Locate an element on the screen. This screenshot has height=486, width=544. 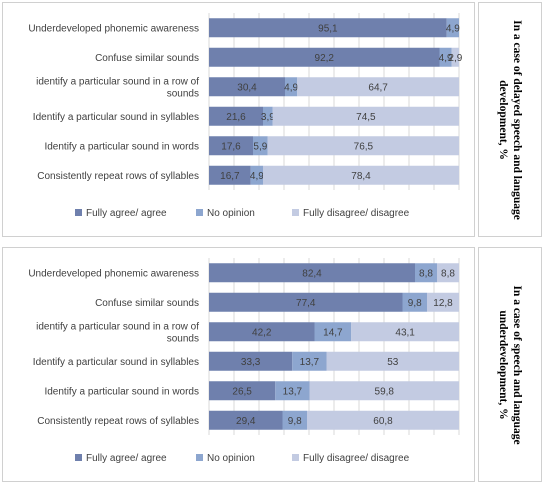
data-label: 43,1 is located at coordinates (405, 332).